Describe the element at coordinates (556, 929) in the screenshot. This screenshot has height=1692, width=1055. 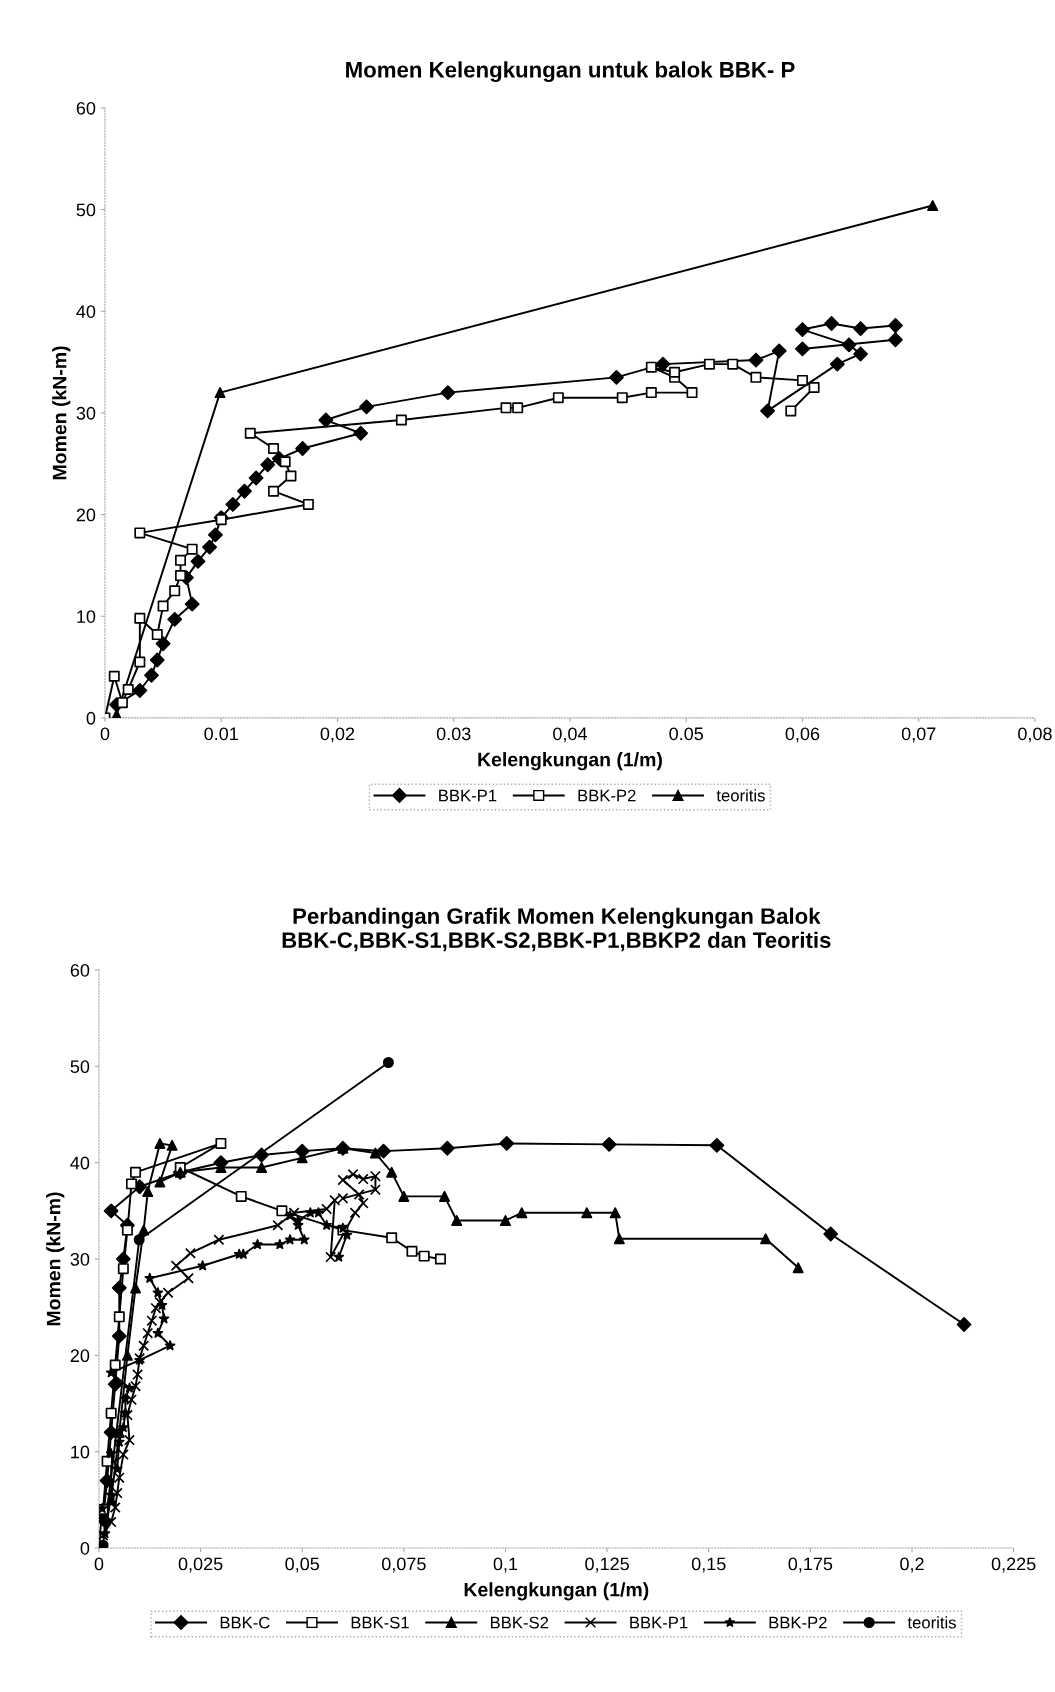
I see `chart-title: Perbandingan Grafik Momen Kelengkungan Balok BBK-C,BBK-S1,BBK-S2,BBK-P1,BBKP2 dan Teoritis` at that location.